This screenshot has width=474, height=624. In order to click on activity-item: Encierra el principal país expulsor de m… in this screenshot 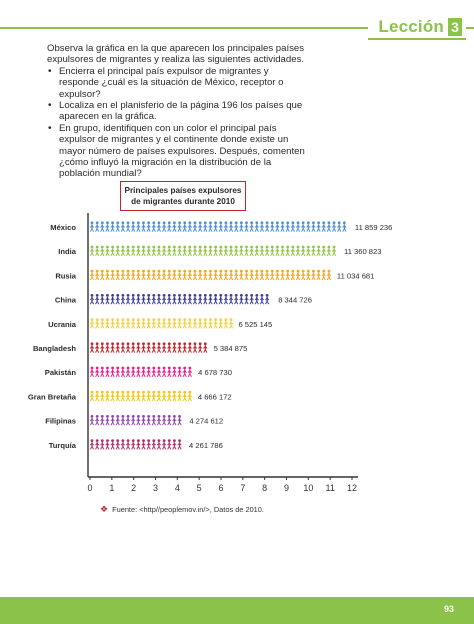, I will do `click(178, 83)`.